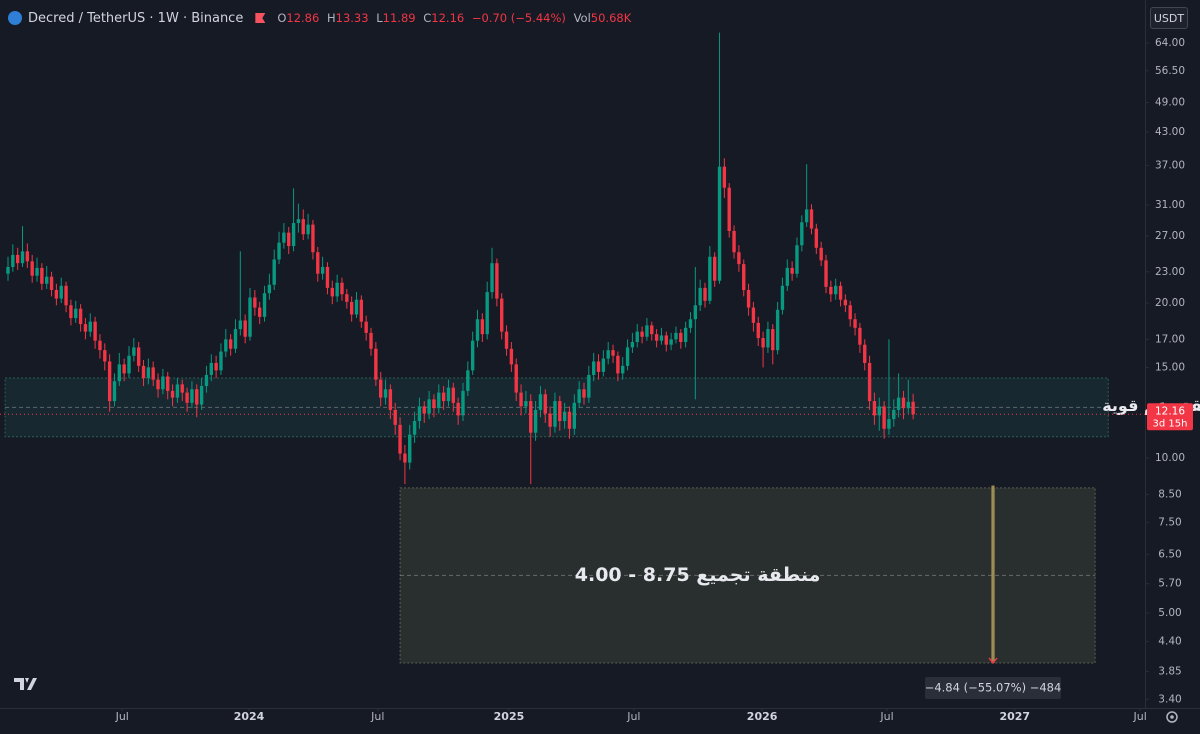  I want to click on zone, so click(747, 575).